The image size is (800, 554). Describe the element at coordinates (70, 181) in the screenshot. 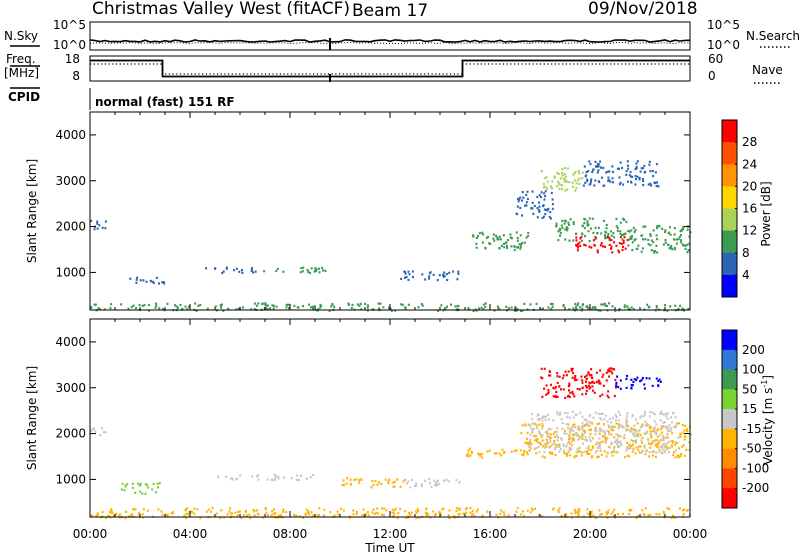

I see `power-y-tick-label: 3000` at that location.